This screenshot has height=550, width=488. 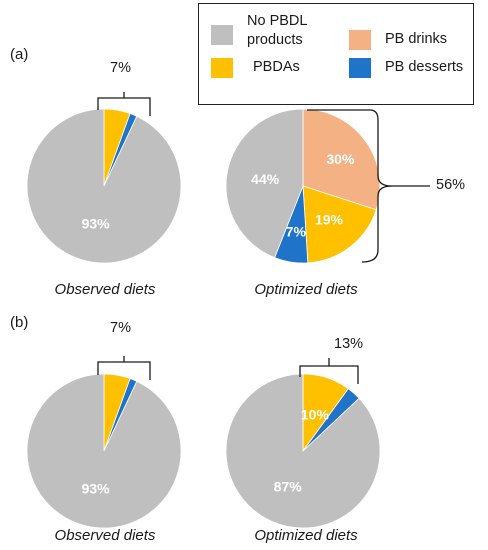 I want to click on legend-label: No PBDL products, so click(x=277, y=30).